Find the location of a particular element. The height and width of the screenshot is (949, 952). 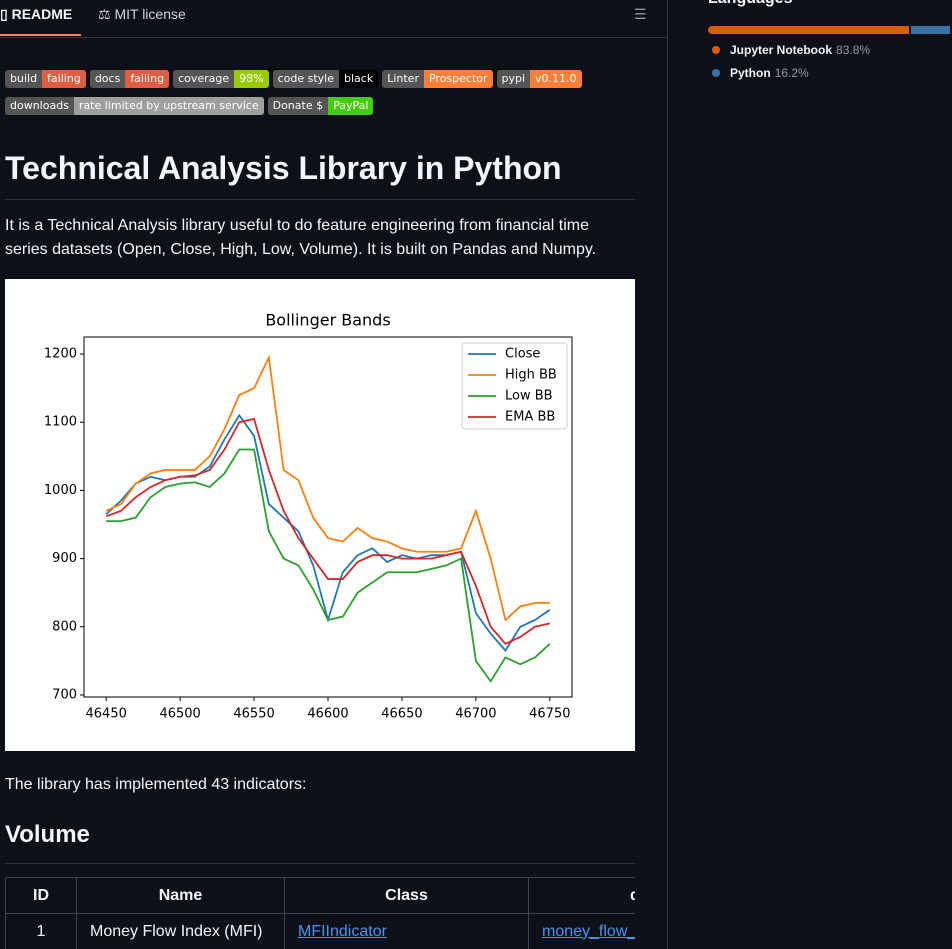

badge: build failing is located at coordinates (45, 79).